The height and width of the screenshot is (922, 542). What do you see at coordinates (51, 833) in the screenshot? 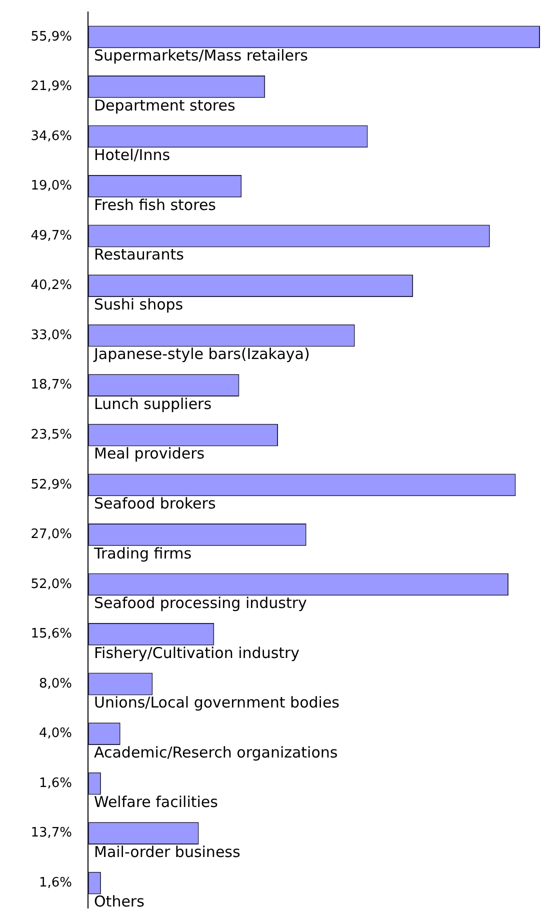
I see `data-label: 13,7%` at bounding box center [51, 833].